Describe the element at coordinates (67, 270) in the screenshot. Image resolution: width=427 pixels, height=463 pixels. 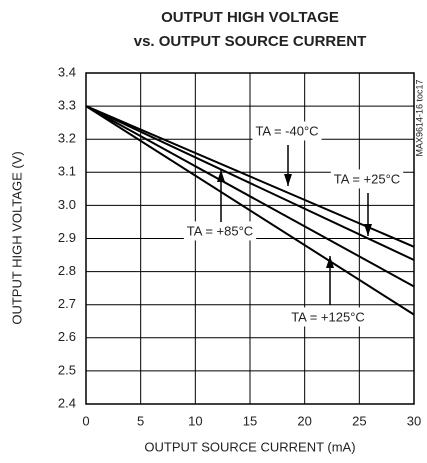
I see `y-tick-label: 2.8` at that location.